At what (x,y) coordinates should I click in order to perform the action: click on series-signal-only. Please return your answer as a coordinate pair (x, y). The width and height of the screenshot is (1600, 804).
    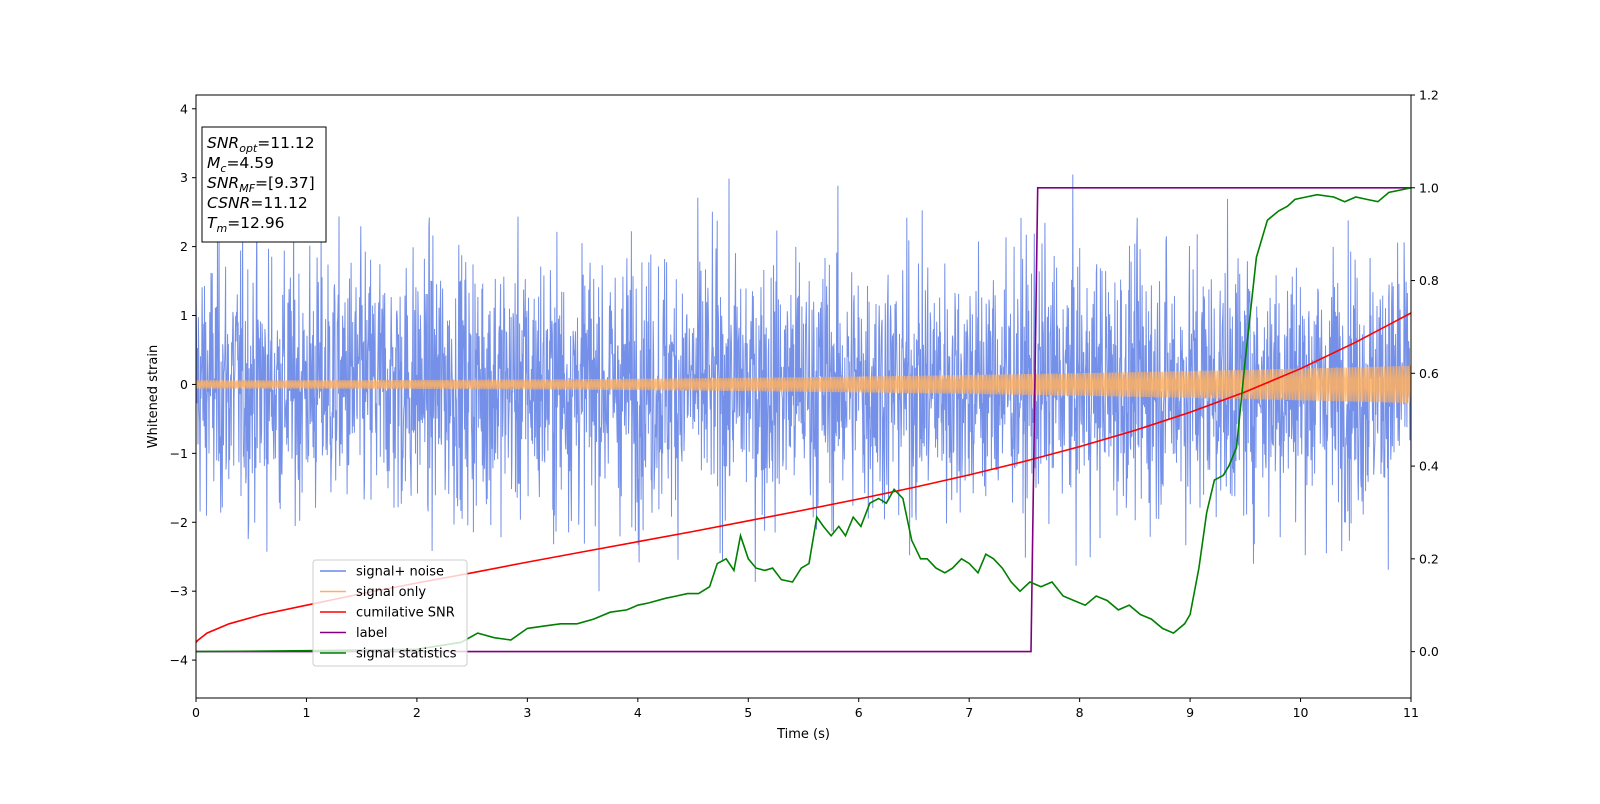
    Looking at the image, I should click on (803, 384).